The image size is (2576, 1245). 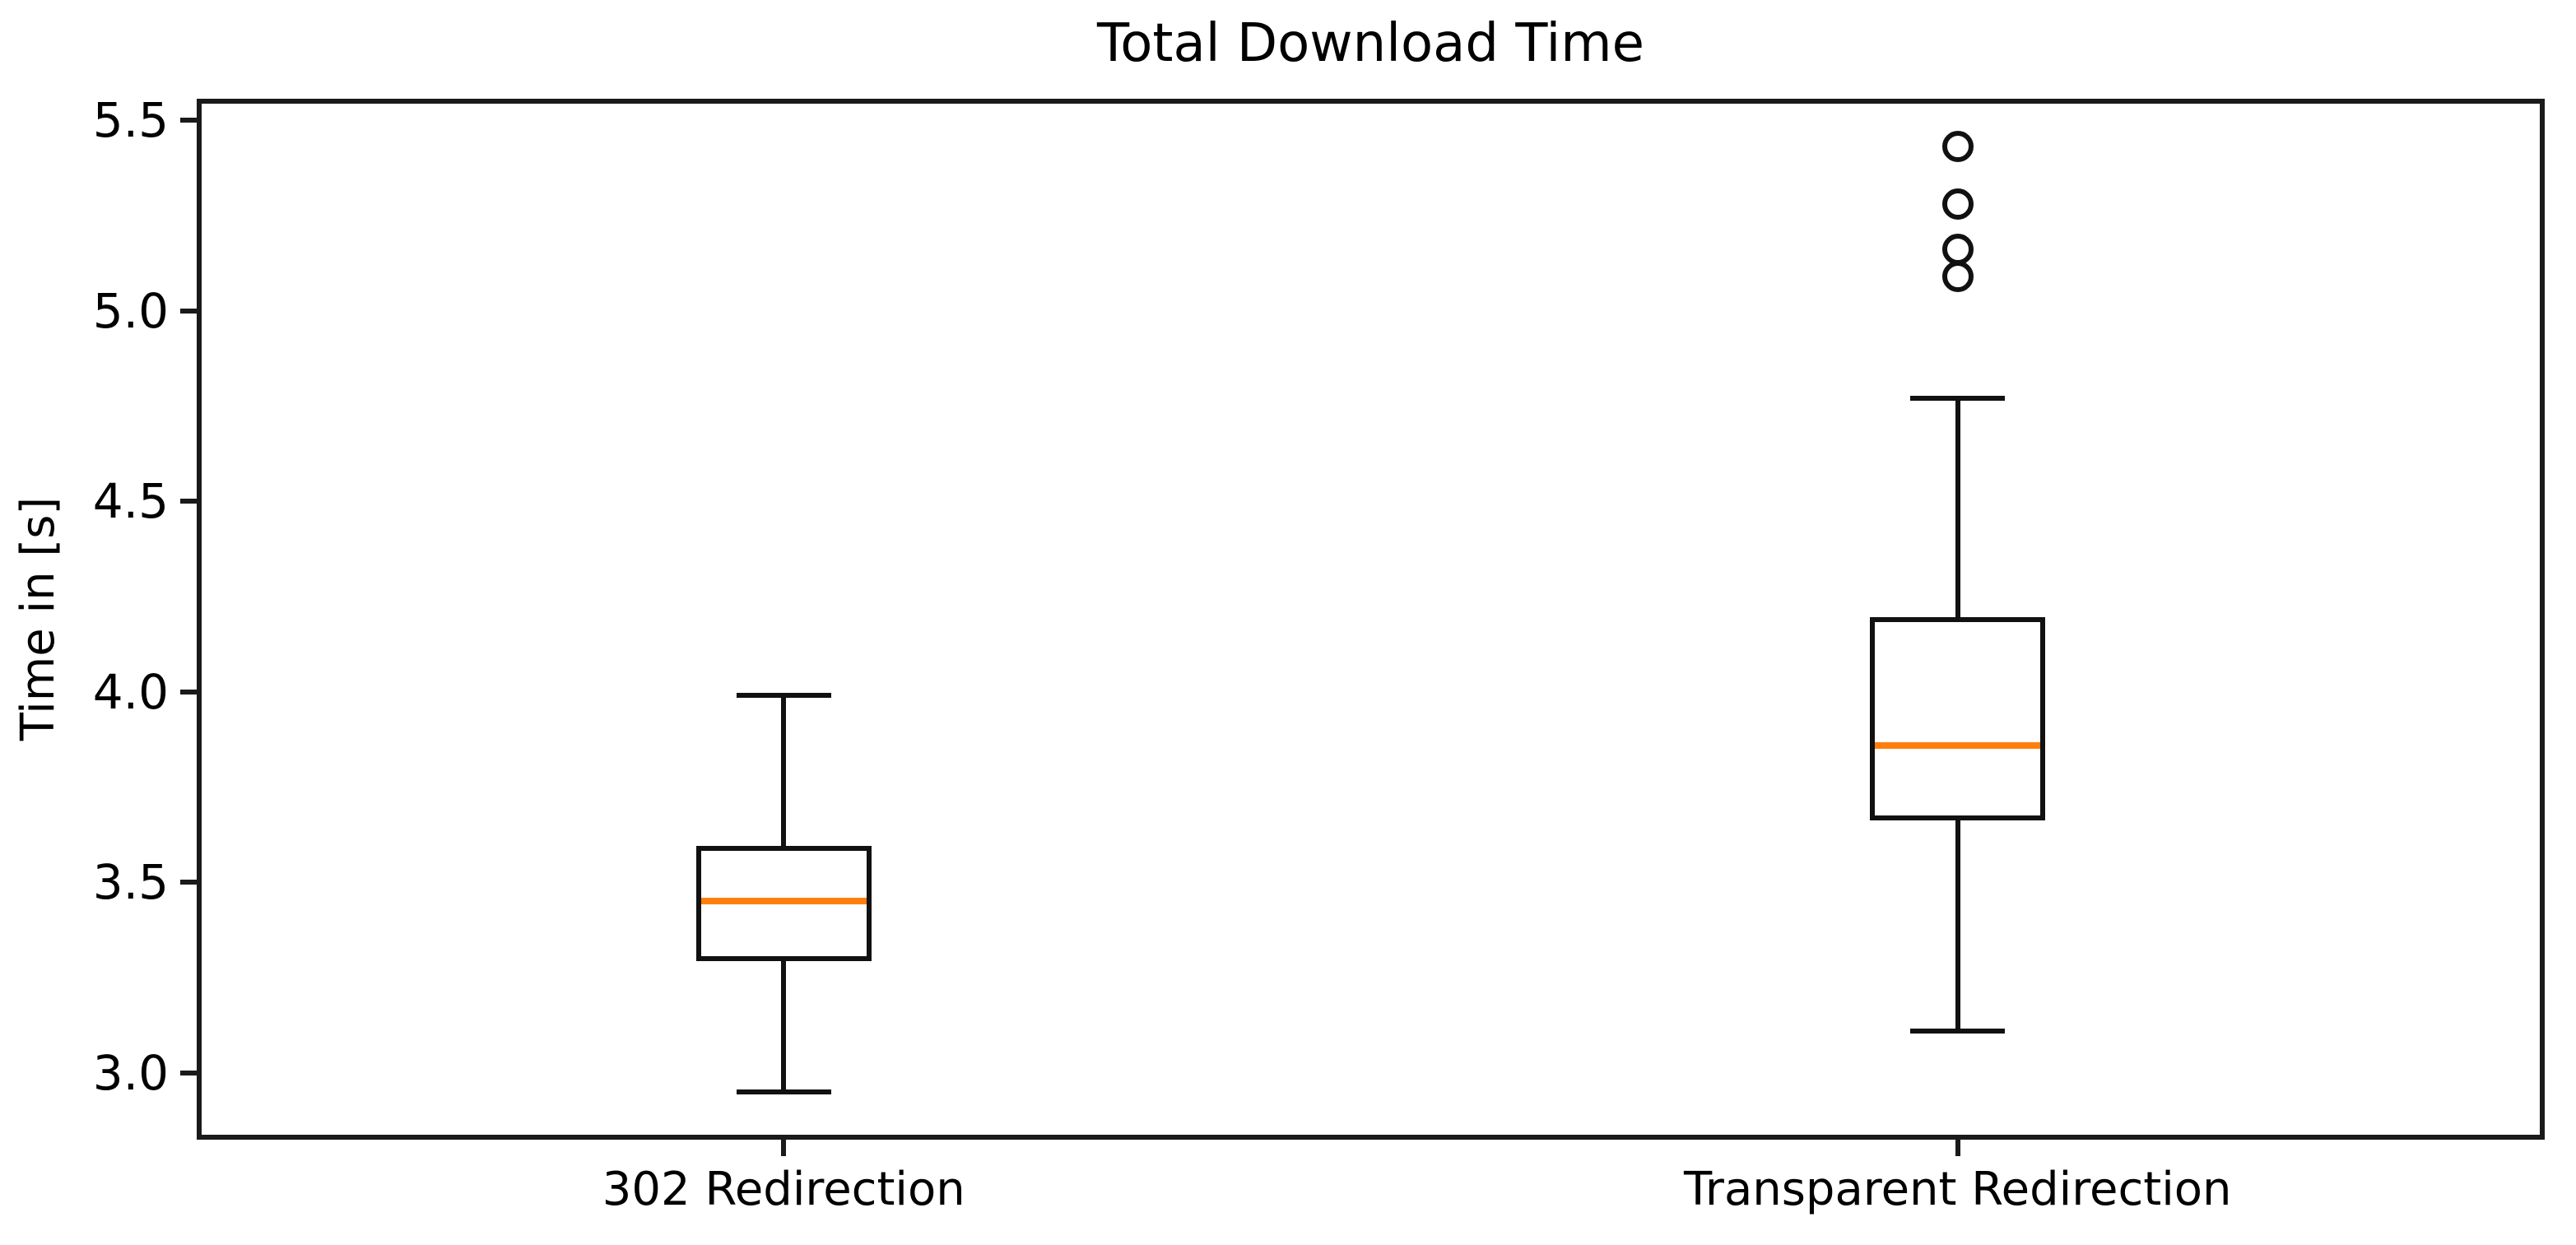 What do you see at coordinates (783, 1189) in the screenshot?
I see `x-tick-label: 302 Redirection` at bounding box center [783, 1189].